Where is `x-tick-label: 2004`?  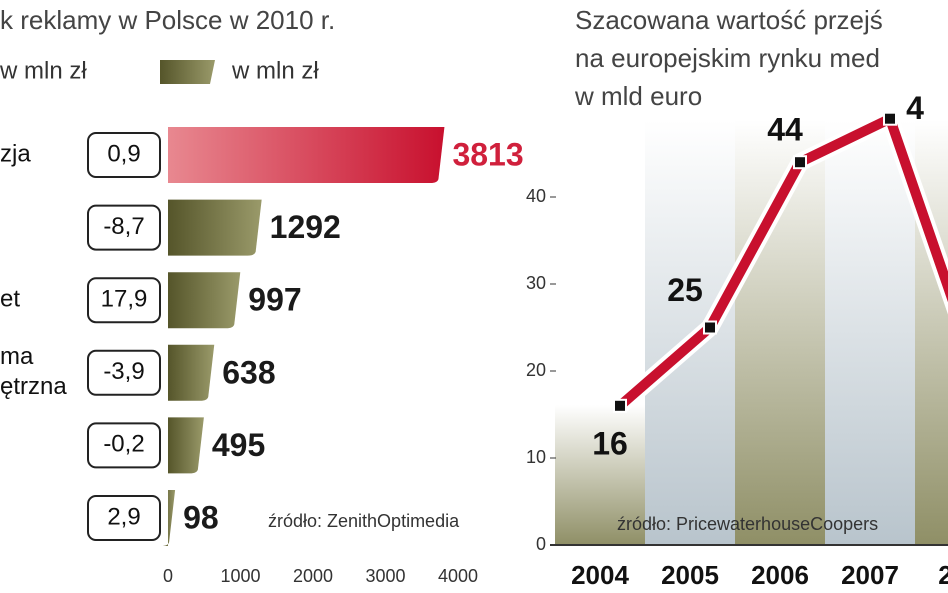
x-tick-label: 2004 is located at coordinates (600, 575).